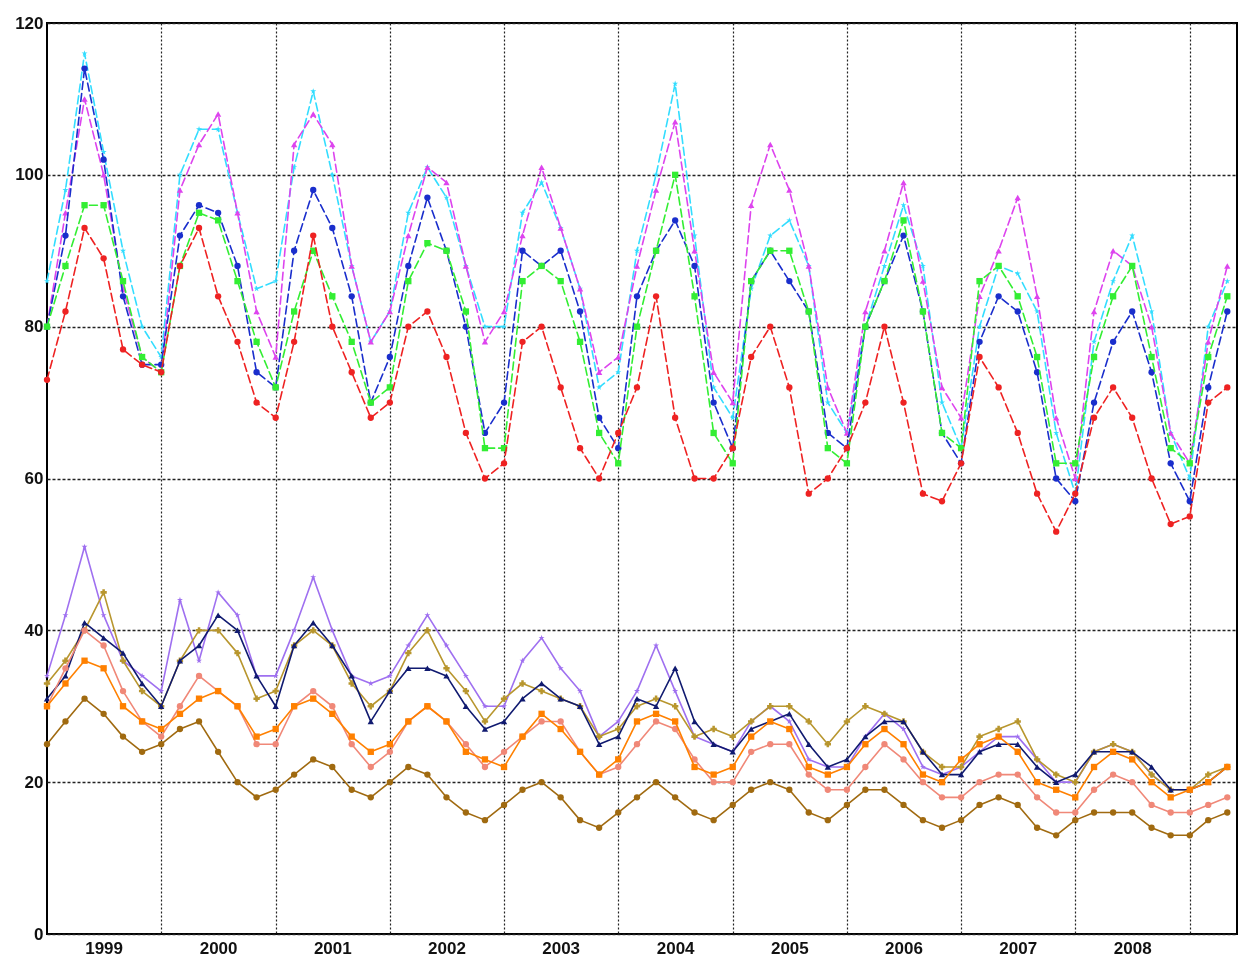 This screenshot has width=1239, height=962. I want to click on x-tick-label: 2004, so click(676, 948).